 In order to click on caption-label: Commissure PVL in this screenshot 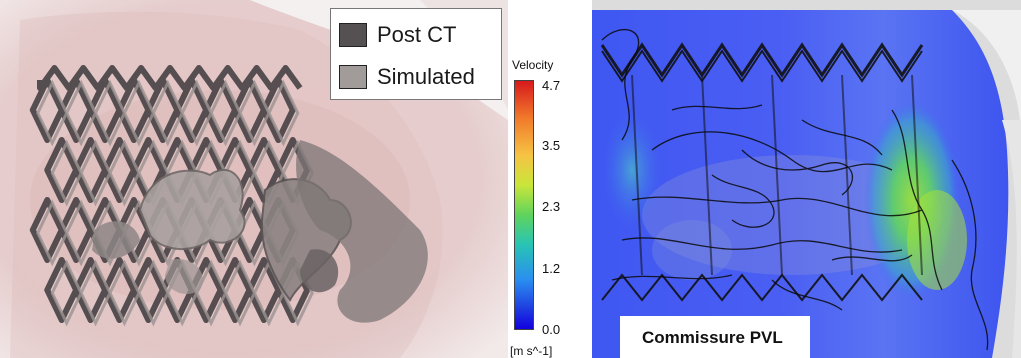, I will do `click(712, 337)`.